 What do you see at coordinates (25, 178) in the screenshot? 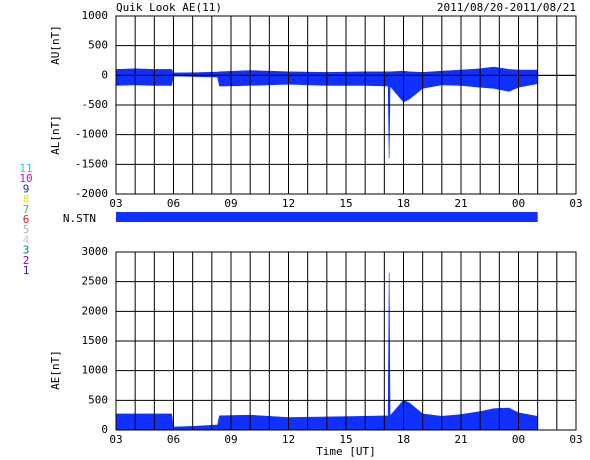
I see `station-legend-label: 10` at bounding box center [25, 178].